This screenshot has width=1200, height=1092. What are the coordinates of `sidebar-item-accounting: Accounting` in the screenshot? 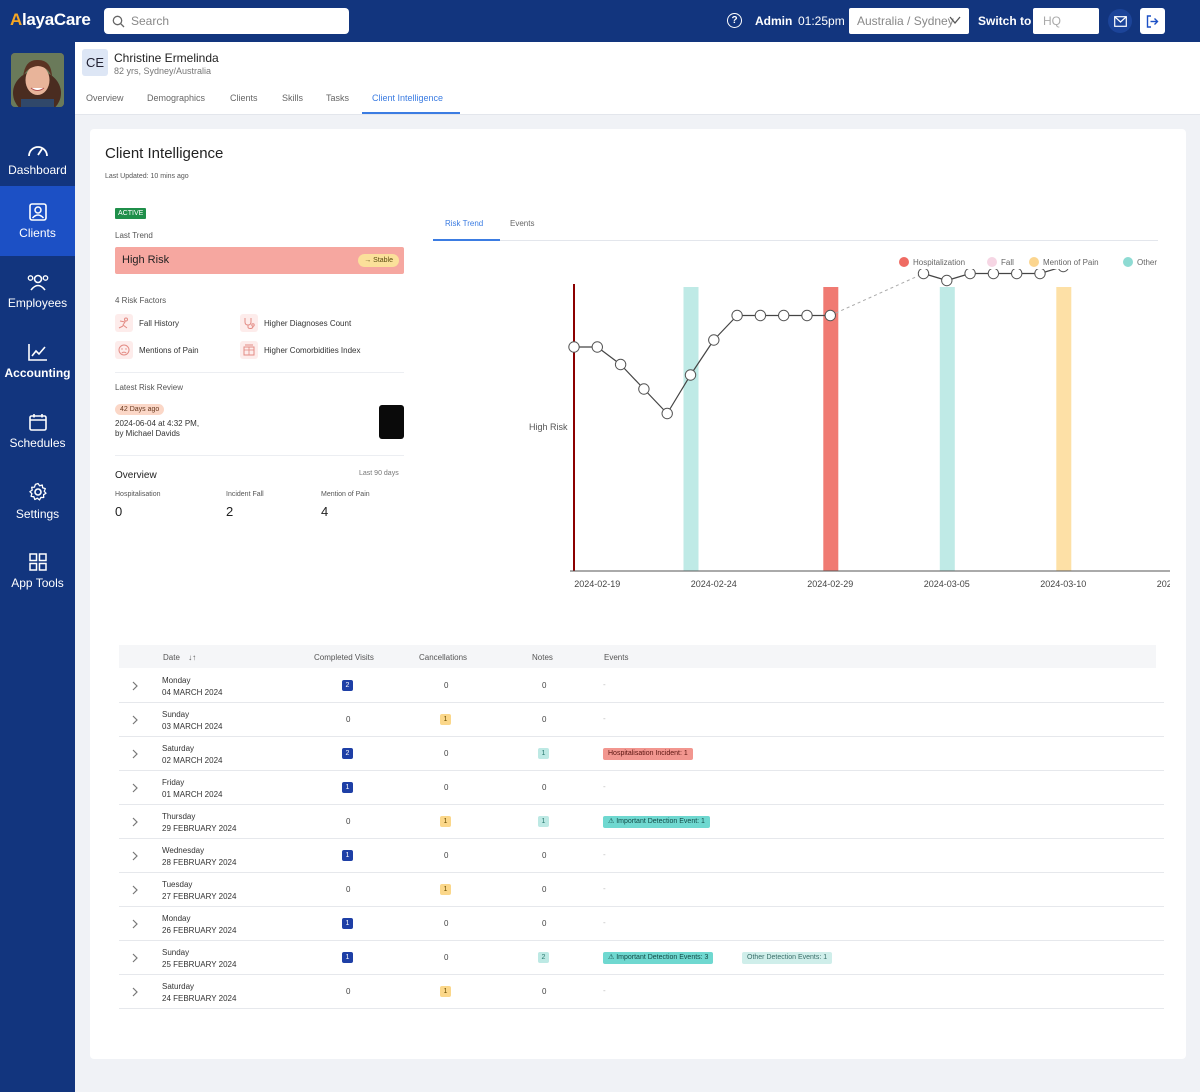 It's located at (37, 361).